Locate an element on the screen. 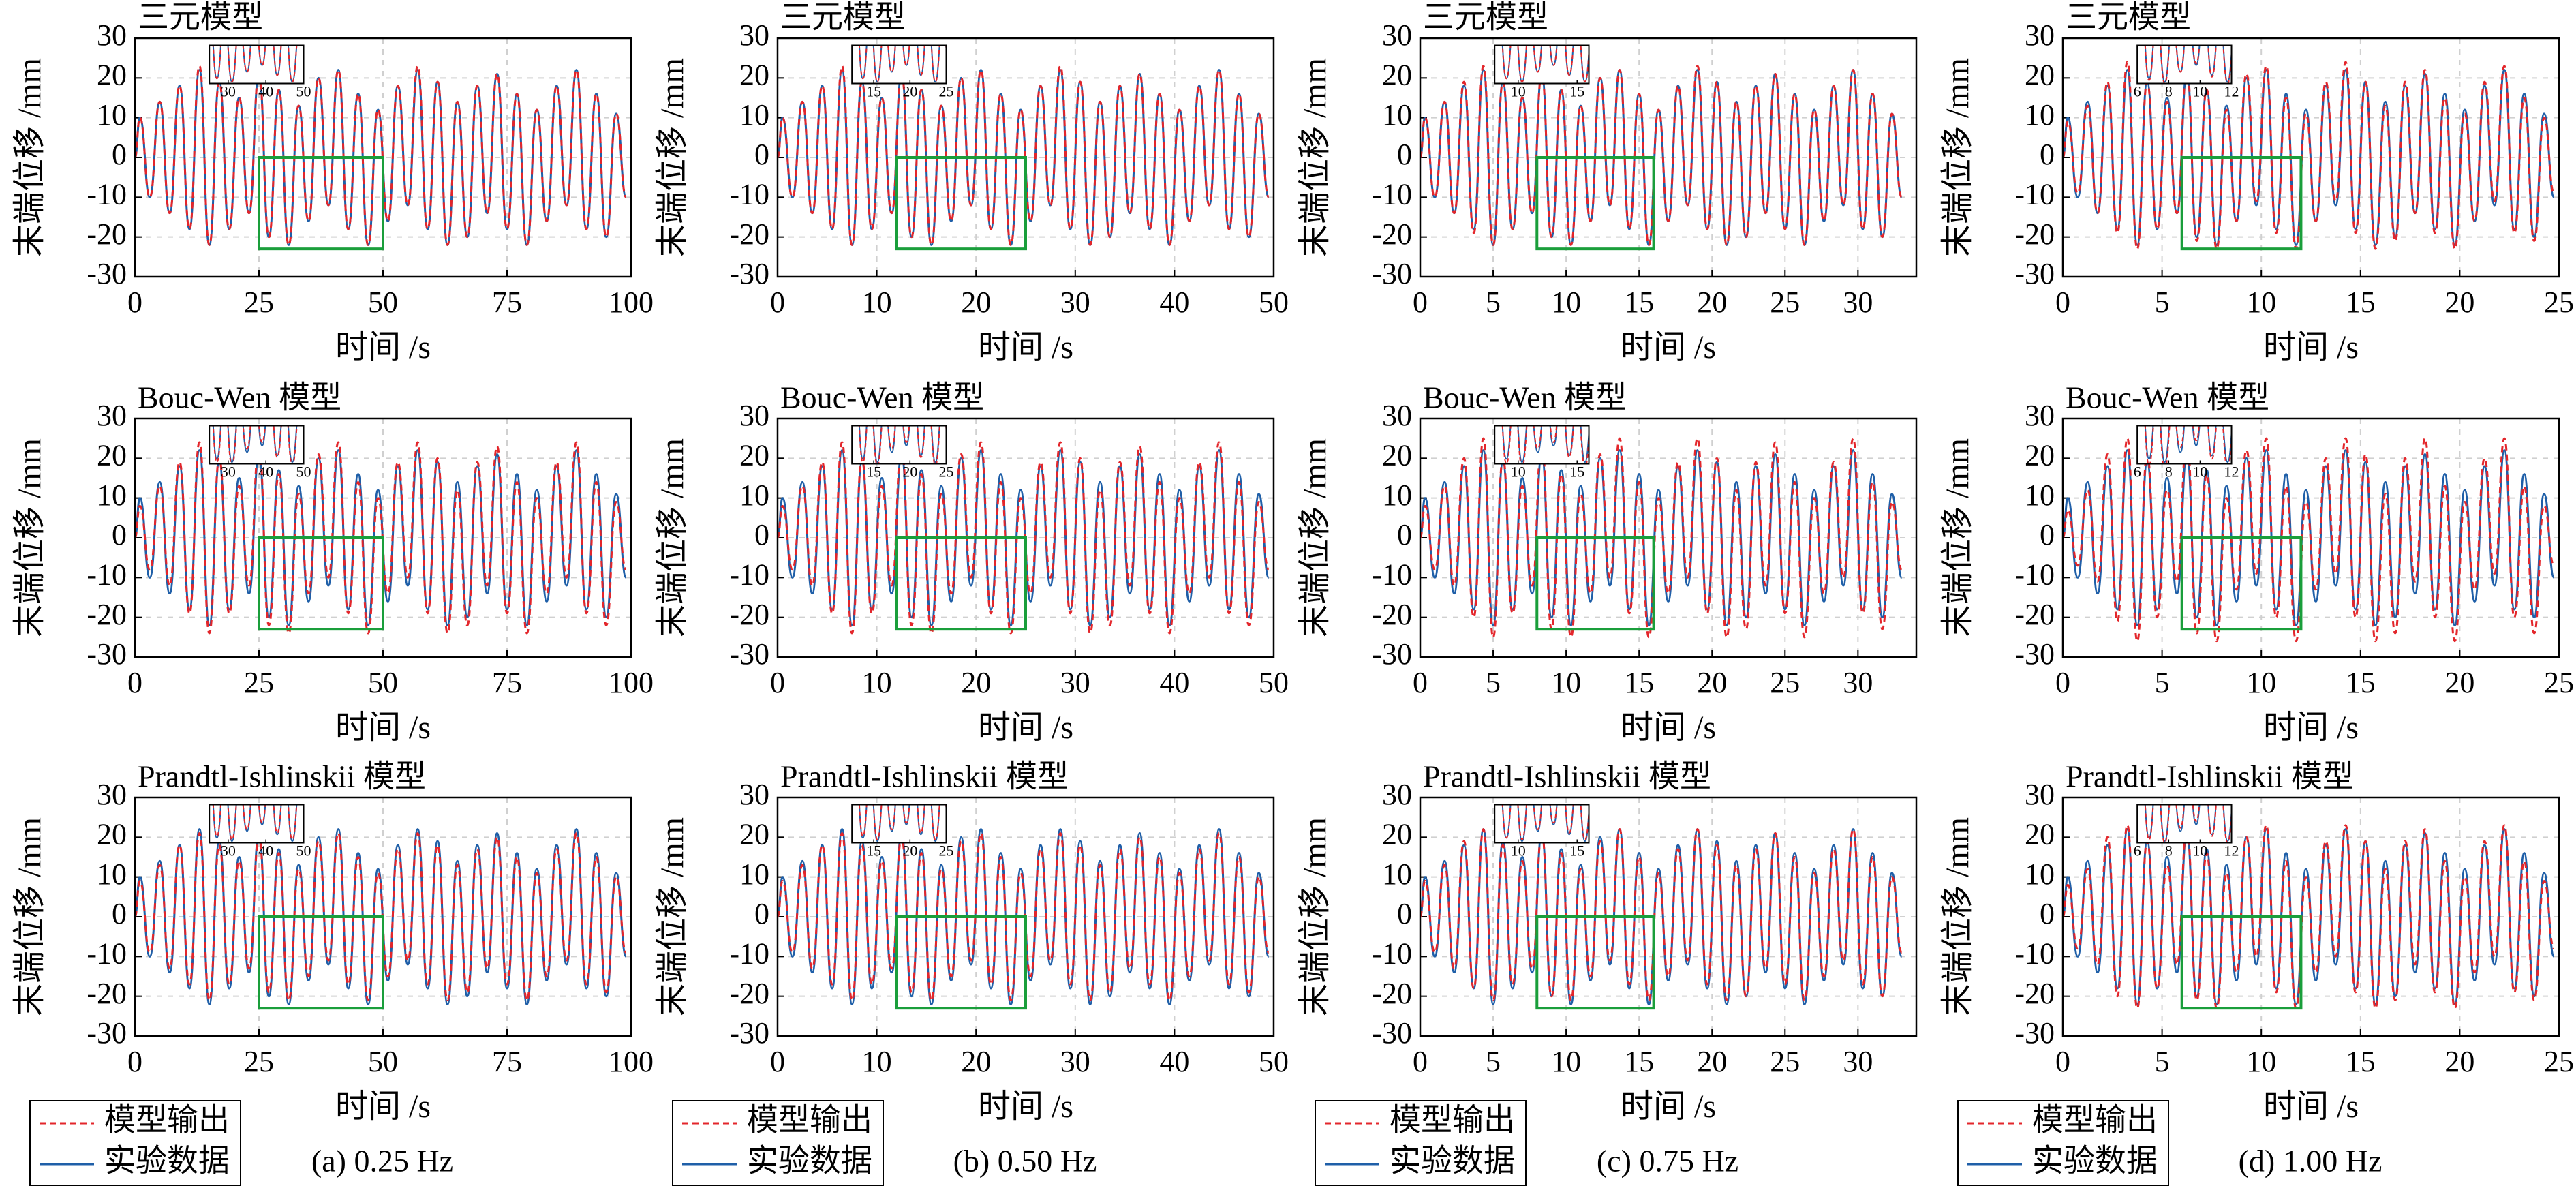  caption: (c) 0.75 Hz is located at coordinates (1667, 1161).